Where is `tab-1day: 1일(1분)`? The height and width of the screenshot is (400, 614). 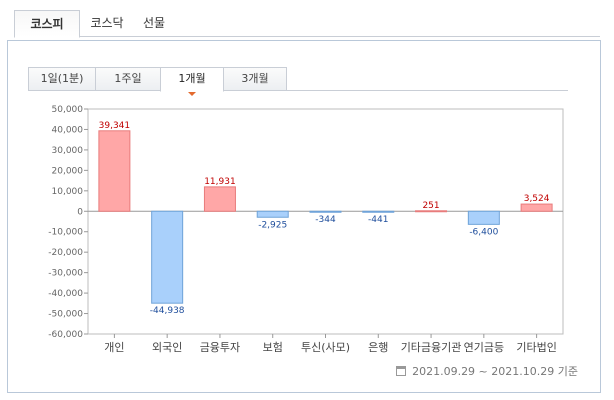
tab-1day: 1일(1분) is located at coordinates (62, 79).